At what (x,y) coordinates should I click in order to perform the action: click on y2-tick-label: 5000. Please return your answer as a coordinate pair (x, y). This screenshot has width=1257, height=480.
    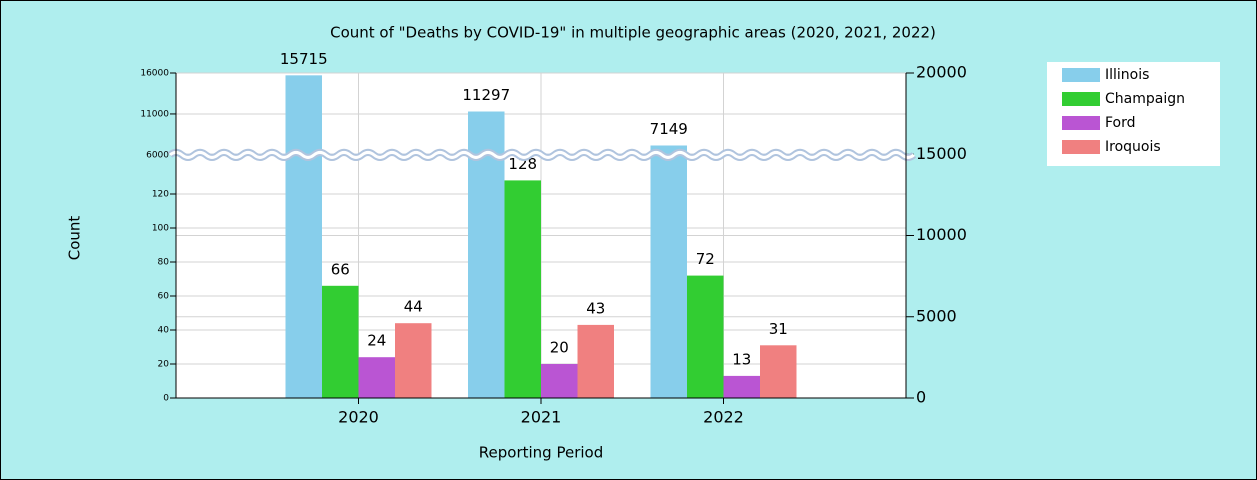
    Looking at the image, I should click on (936, 315).